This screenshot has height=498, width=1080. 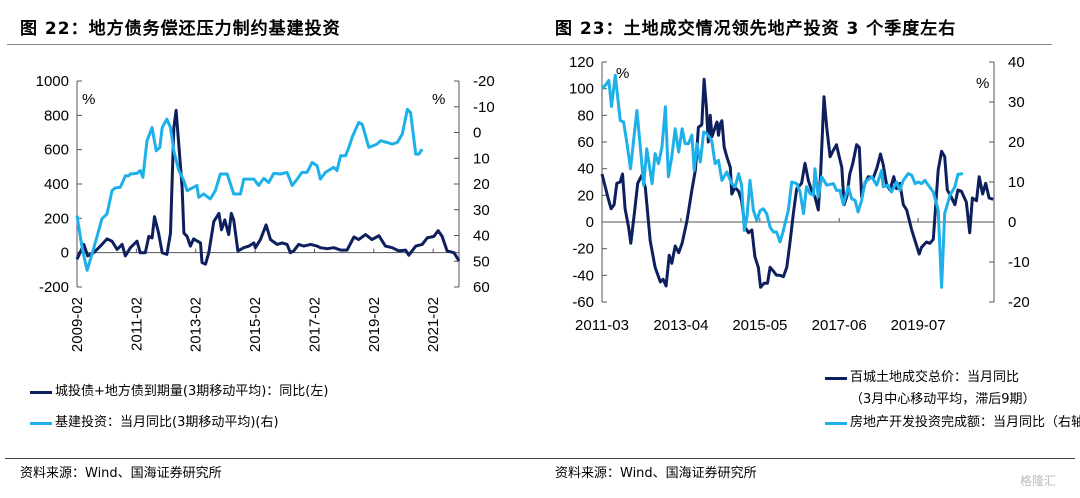 I want to click on right-chart-title: 图 23：土地成交情况领先地产投资 3 个季度左右, so click(x=756, y=29).